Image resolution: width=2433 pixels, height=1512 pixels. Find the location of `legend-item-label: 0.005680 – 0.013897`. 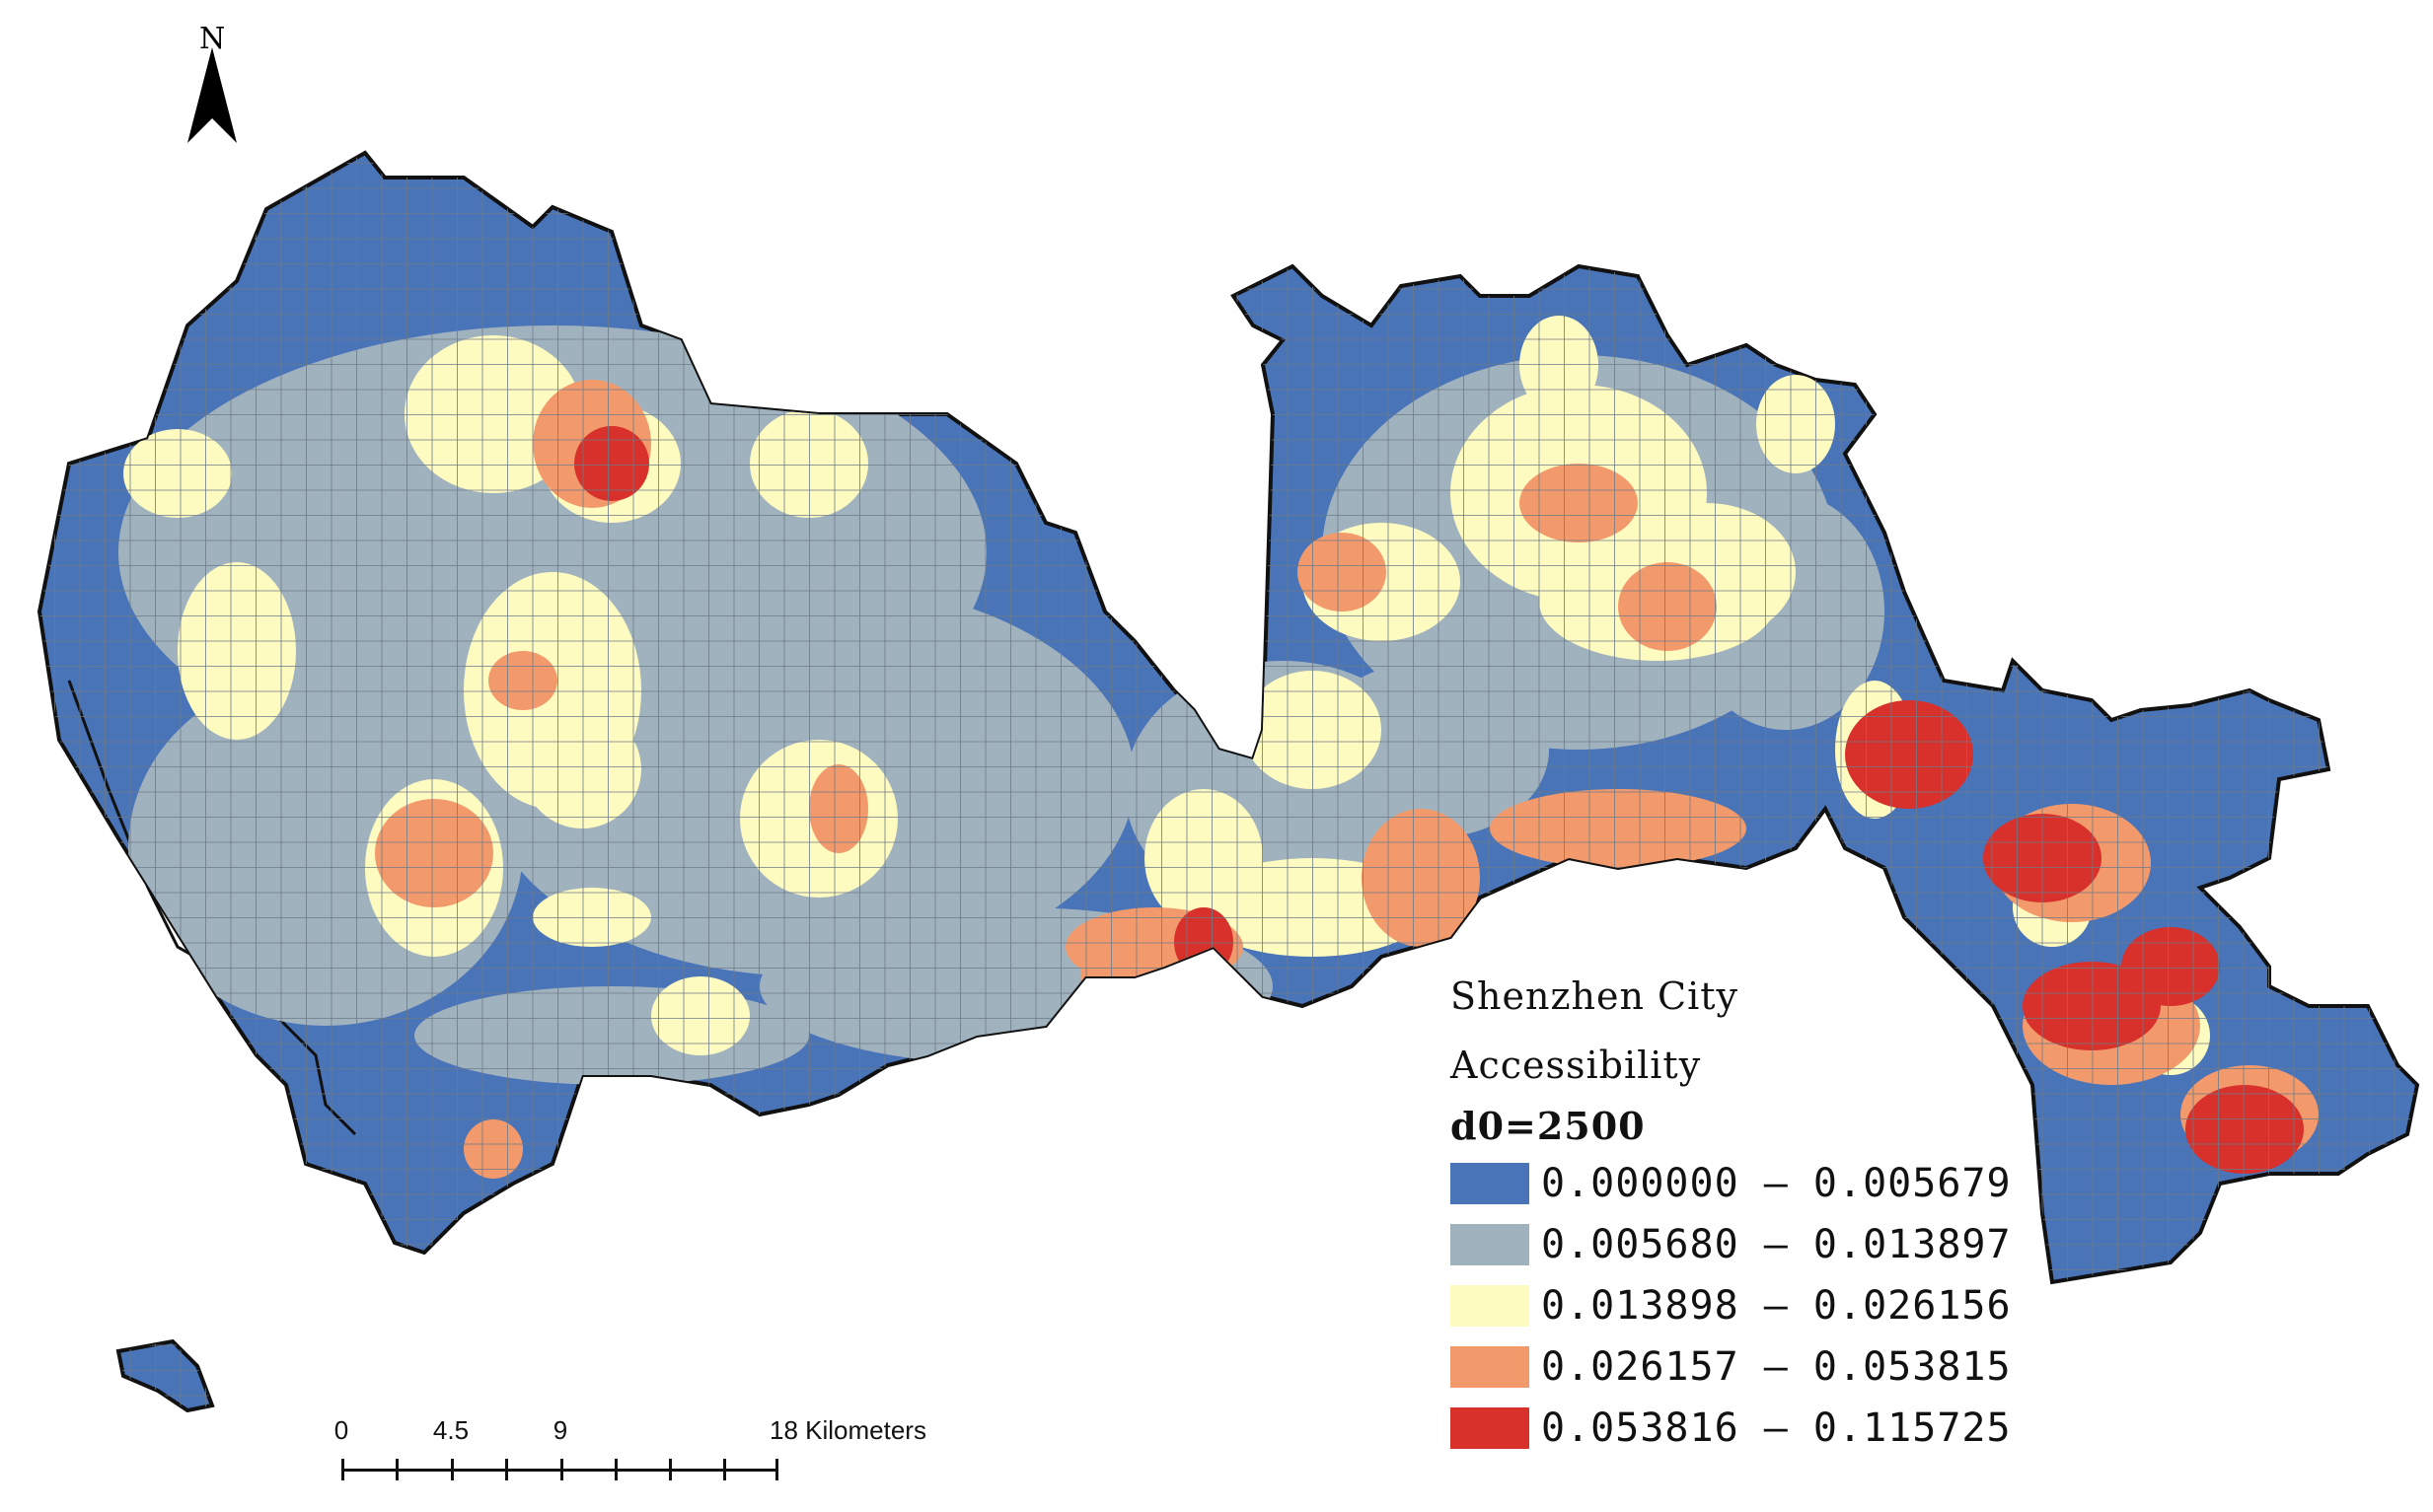

legend-item-label: 0.005680 – 0.013897 is located at coordinates (1776, 1244).